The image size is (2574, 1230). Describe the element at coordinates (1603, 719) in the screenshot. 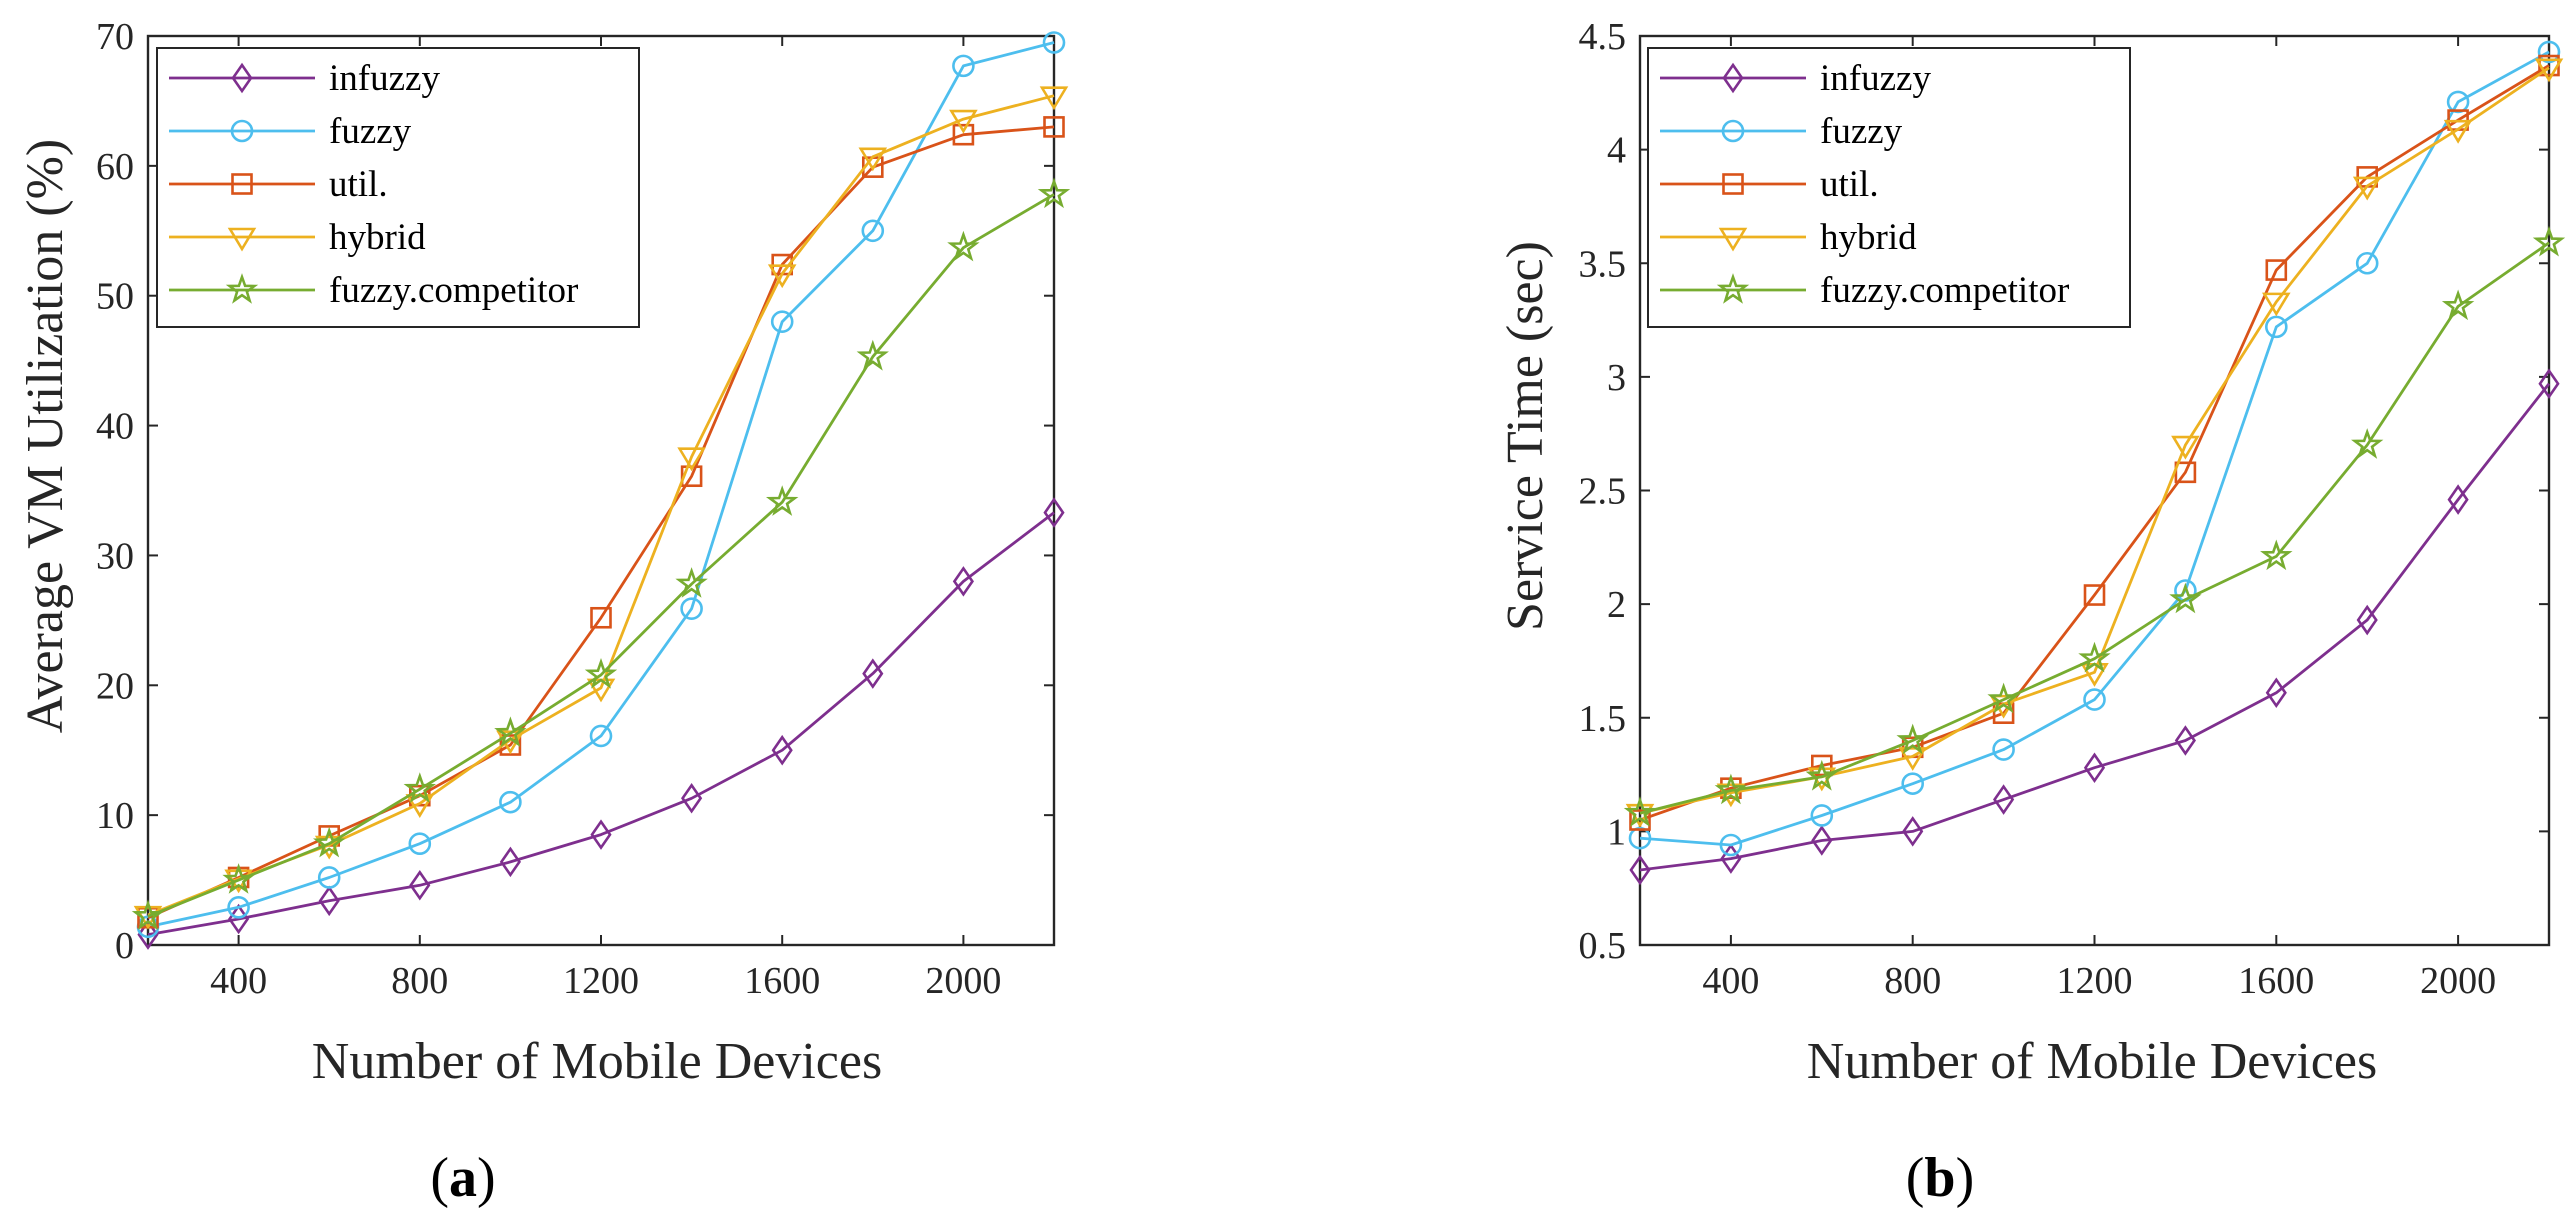

I see `y-tick-label: 1.5` at that location.